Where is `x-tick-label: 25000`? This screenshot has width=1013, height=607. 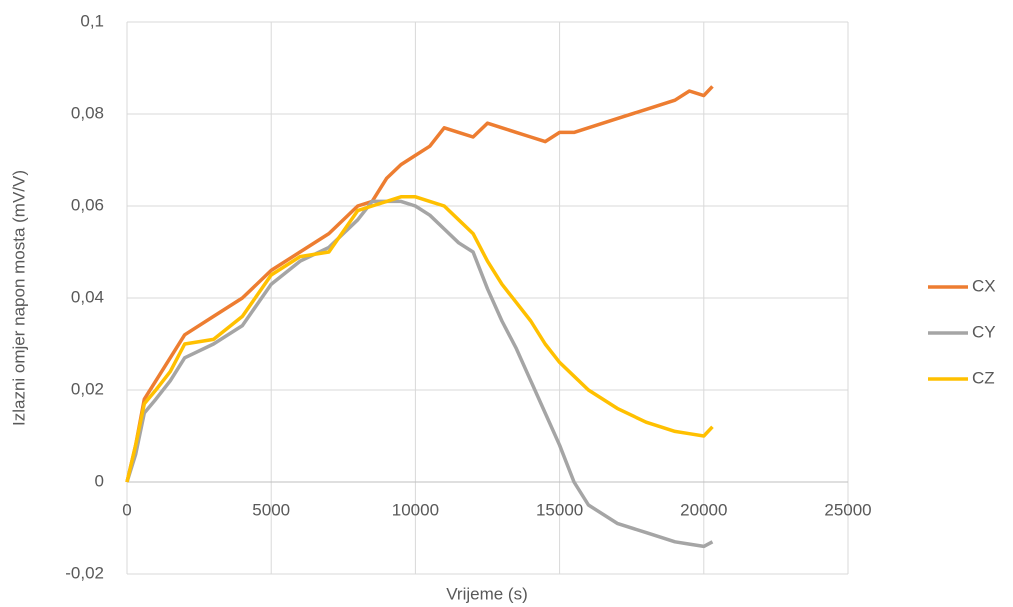 x-tick-label: 25000 is located at coordinates (847, 509).